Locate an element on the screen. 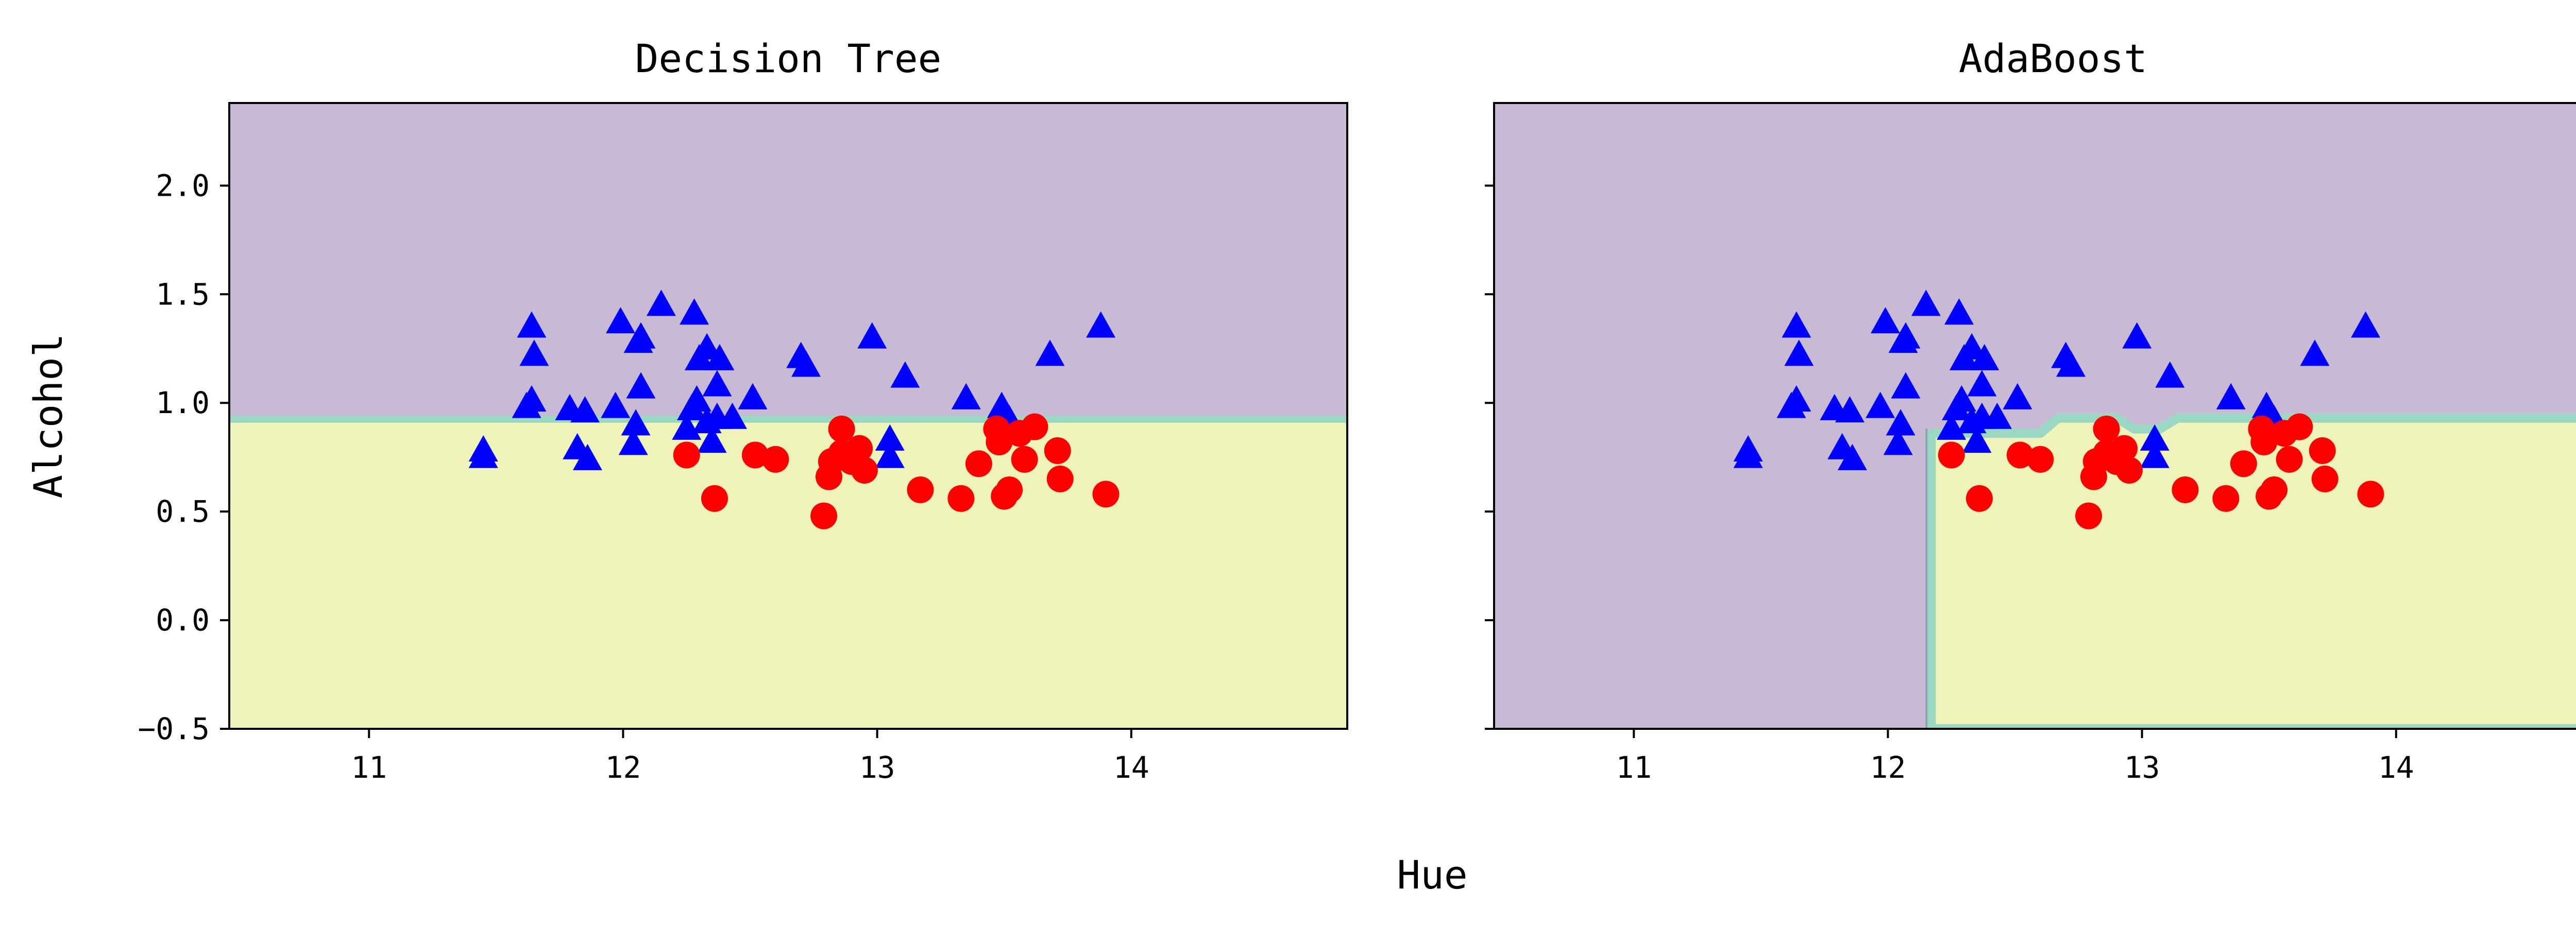 The height and width of the screenshot is (940, 2576). y-tick-label: −0.5 is located at coordinates (174, 728).